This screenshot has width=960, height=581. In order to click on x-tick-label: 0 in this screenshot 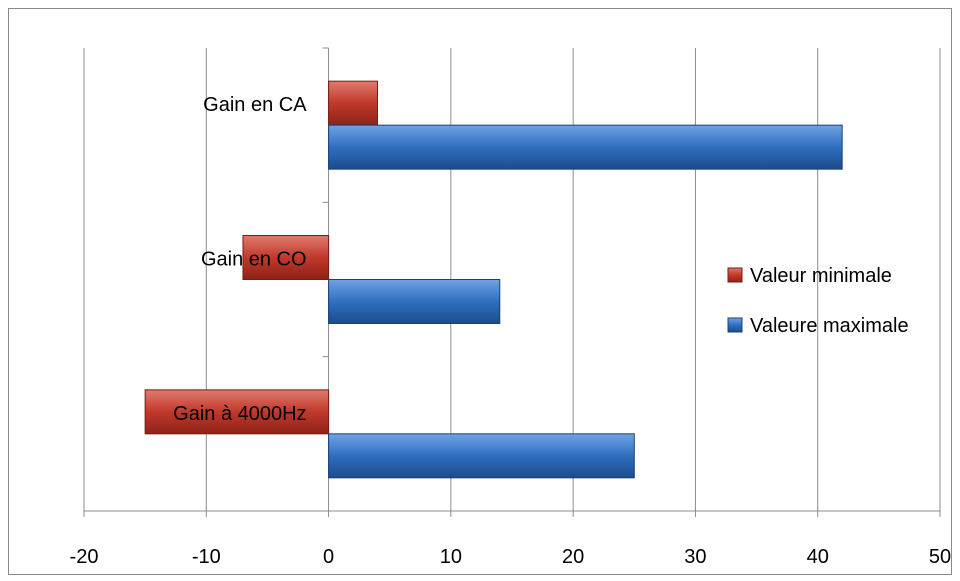, I will do `click(328, 557)`.